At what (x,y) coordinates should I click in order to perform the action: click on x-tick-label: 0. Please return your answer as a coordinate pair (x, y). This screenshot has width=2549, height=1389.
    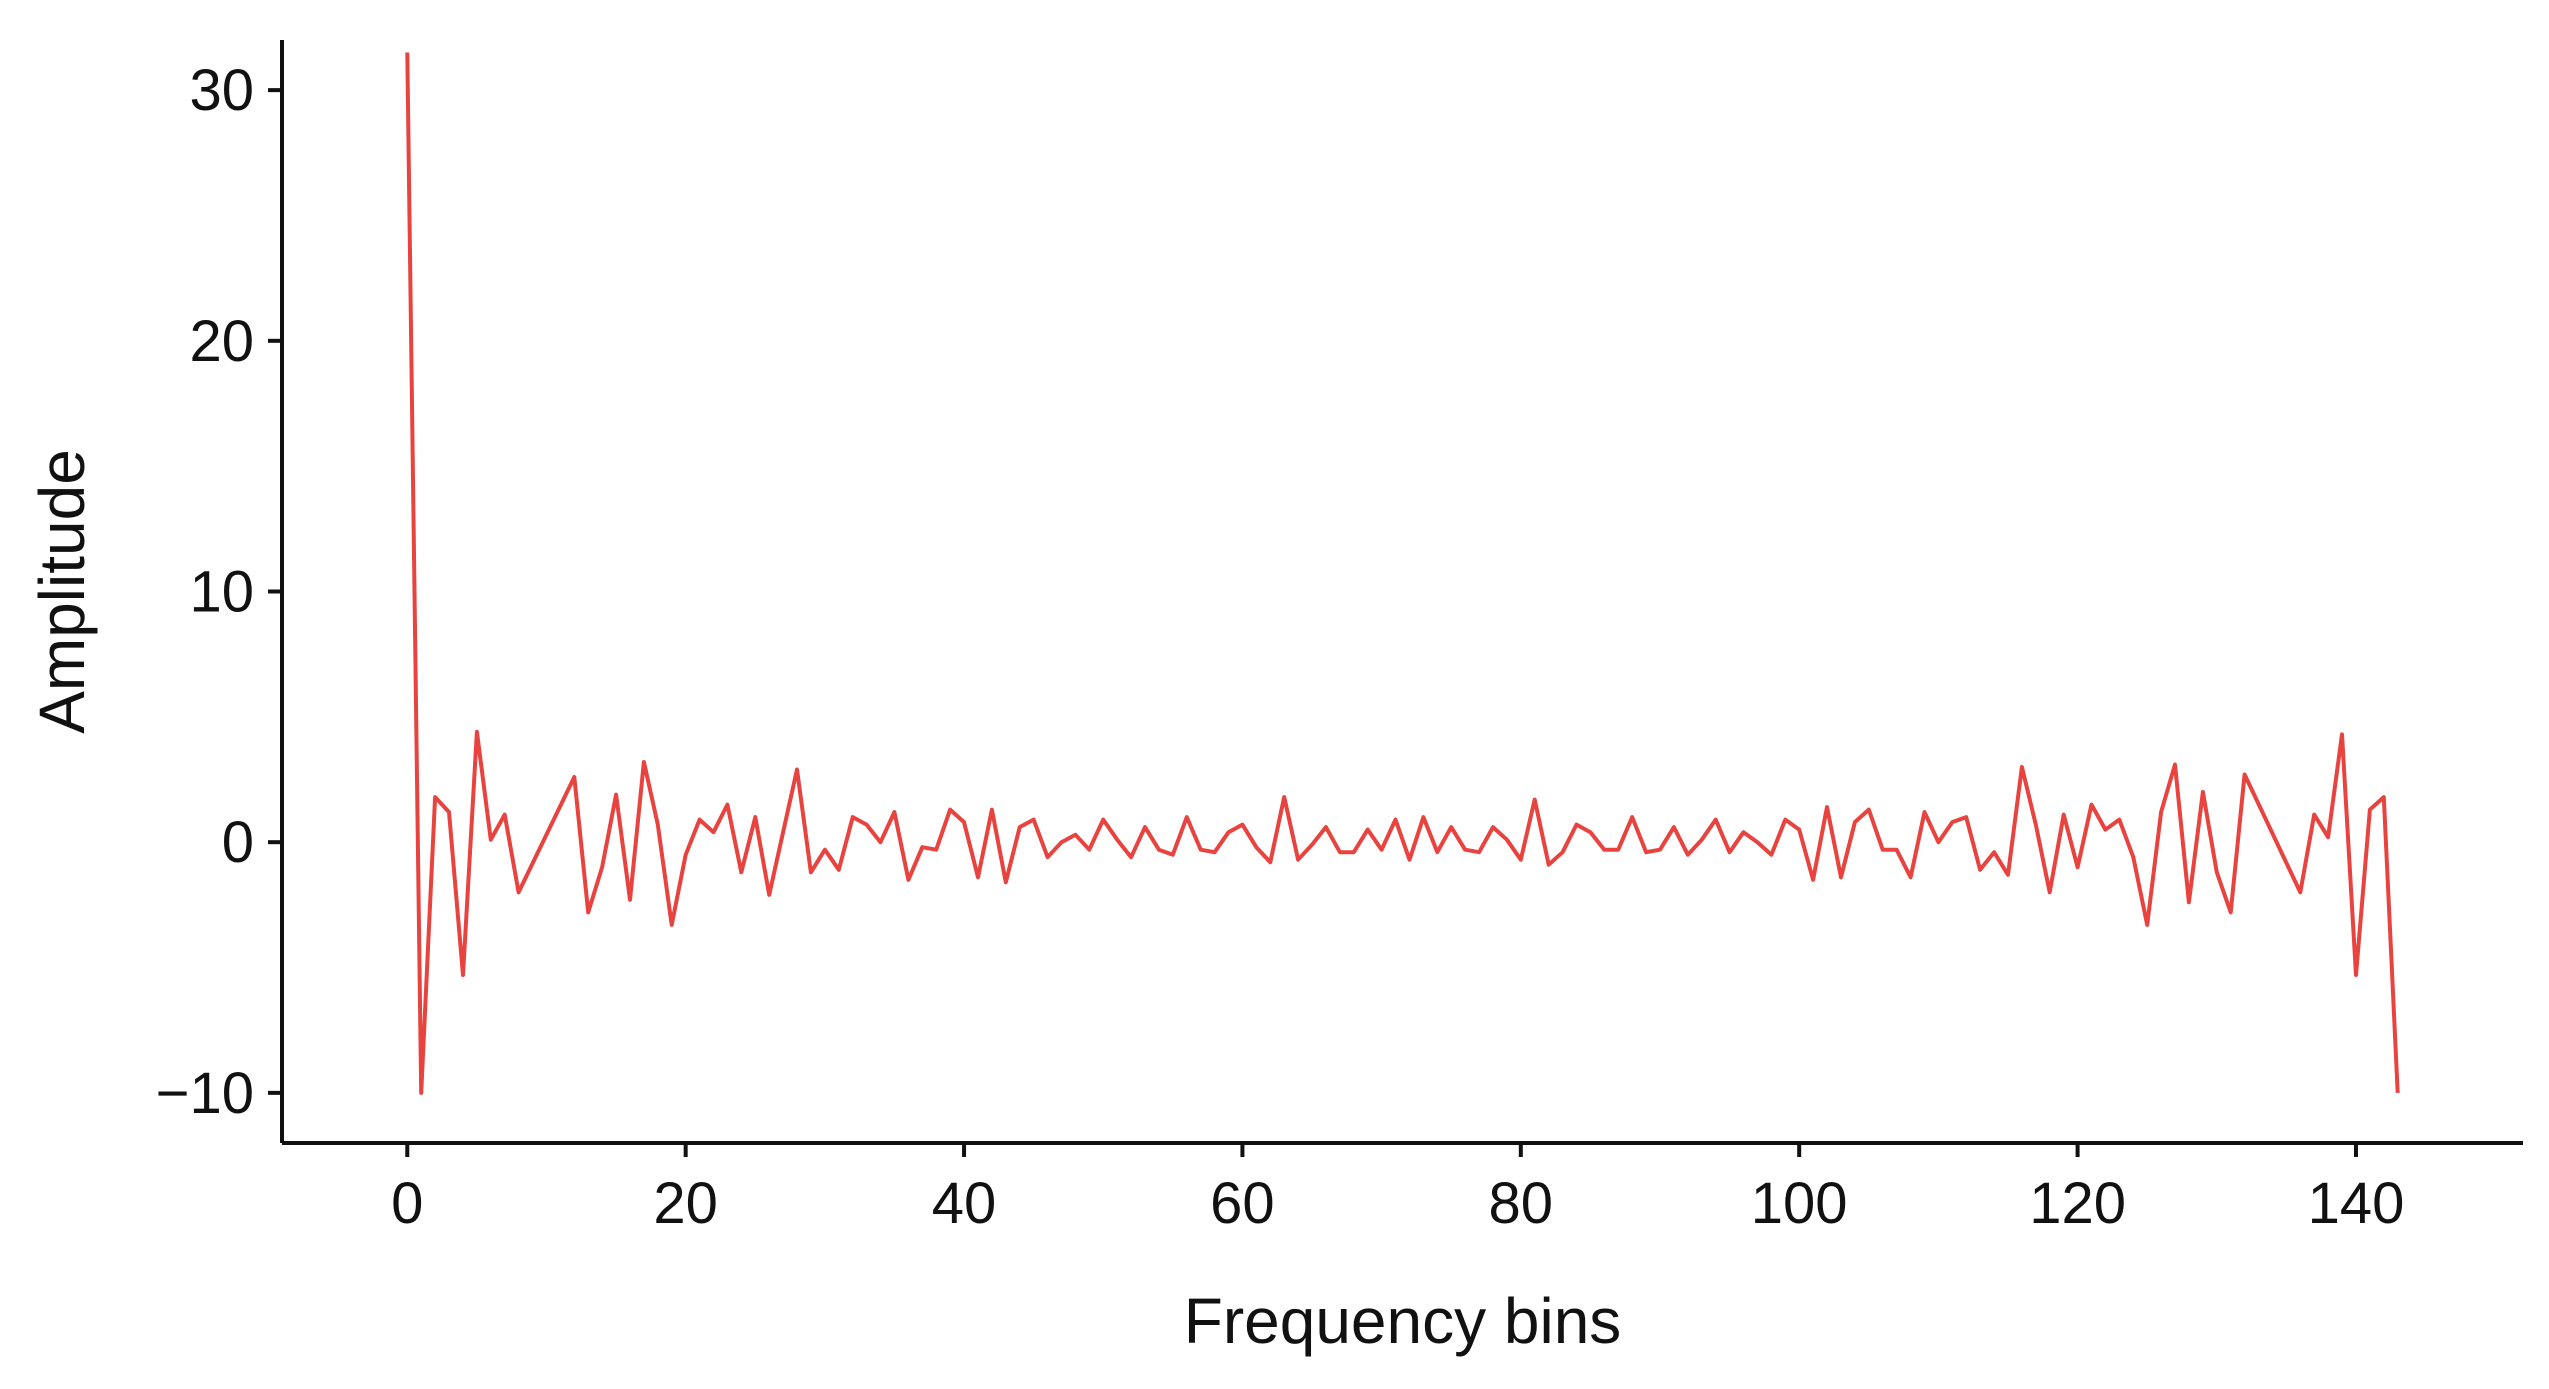
    Looking at the image, I should click on (407, 1203).